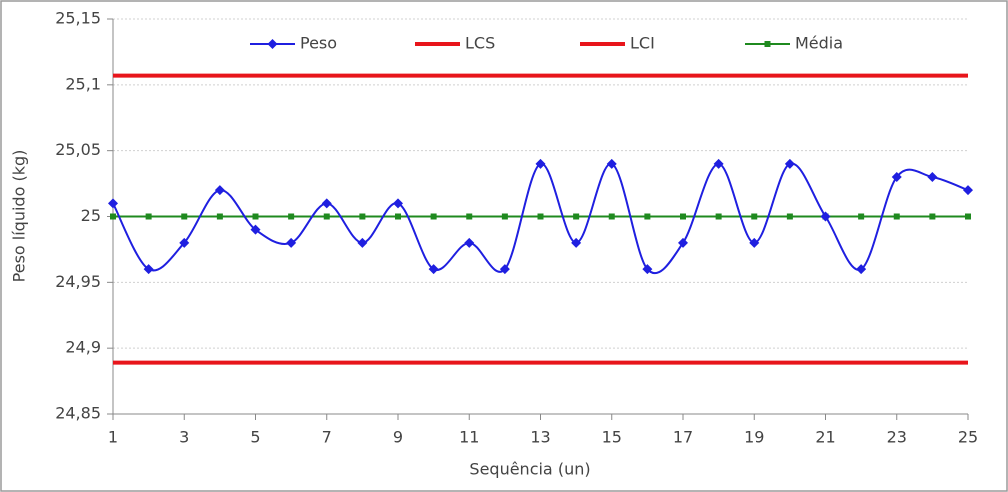 The width and height of the screenshot is (1008, 492). What do you see at coordinates (255, 437) in the screenshot?
I see `x-tick-label: 5` at bounding box center [255, 437].